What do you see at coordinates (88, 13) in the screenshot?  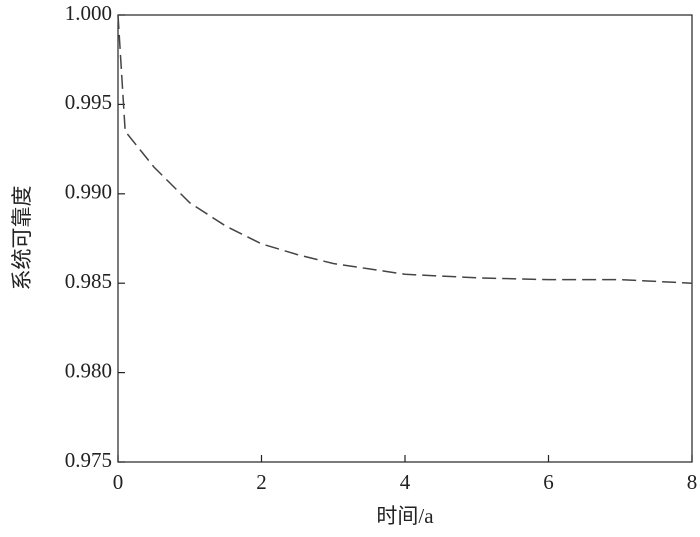 I see `y-tick-label: 1.000` at bounding box center [88, 13].